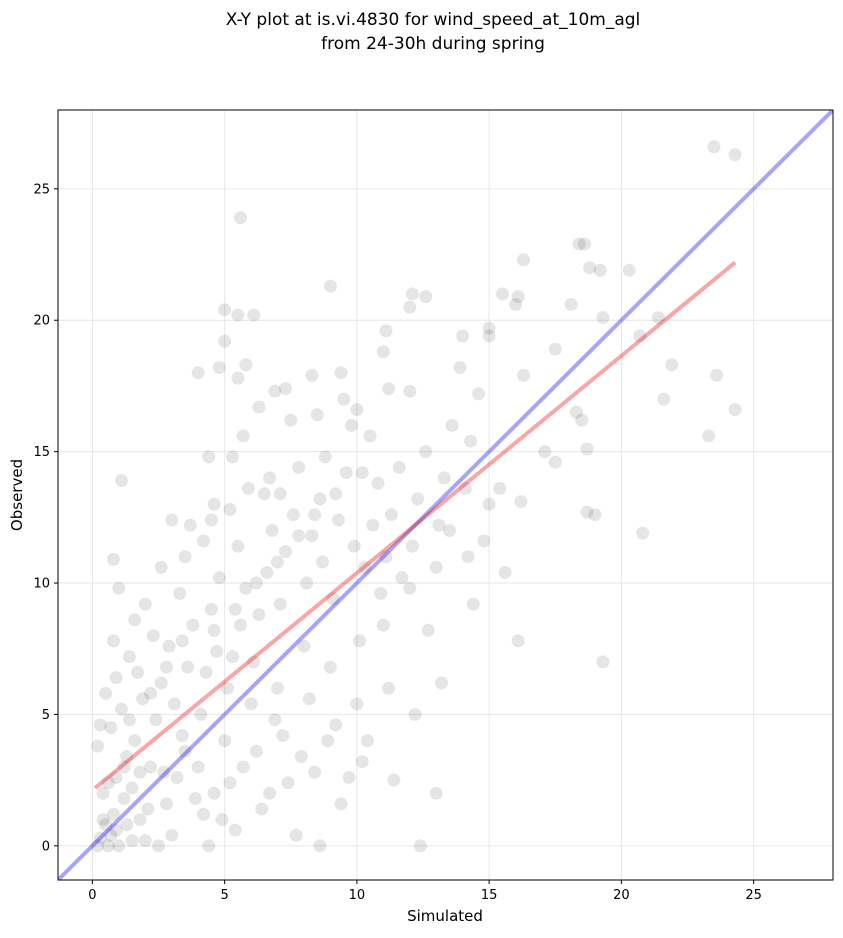  I want to click on y-tick-label: 10, so click(41, 584).